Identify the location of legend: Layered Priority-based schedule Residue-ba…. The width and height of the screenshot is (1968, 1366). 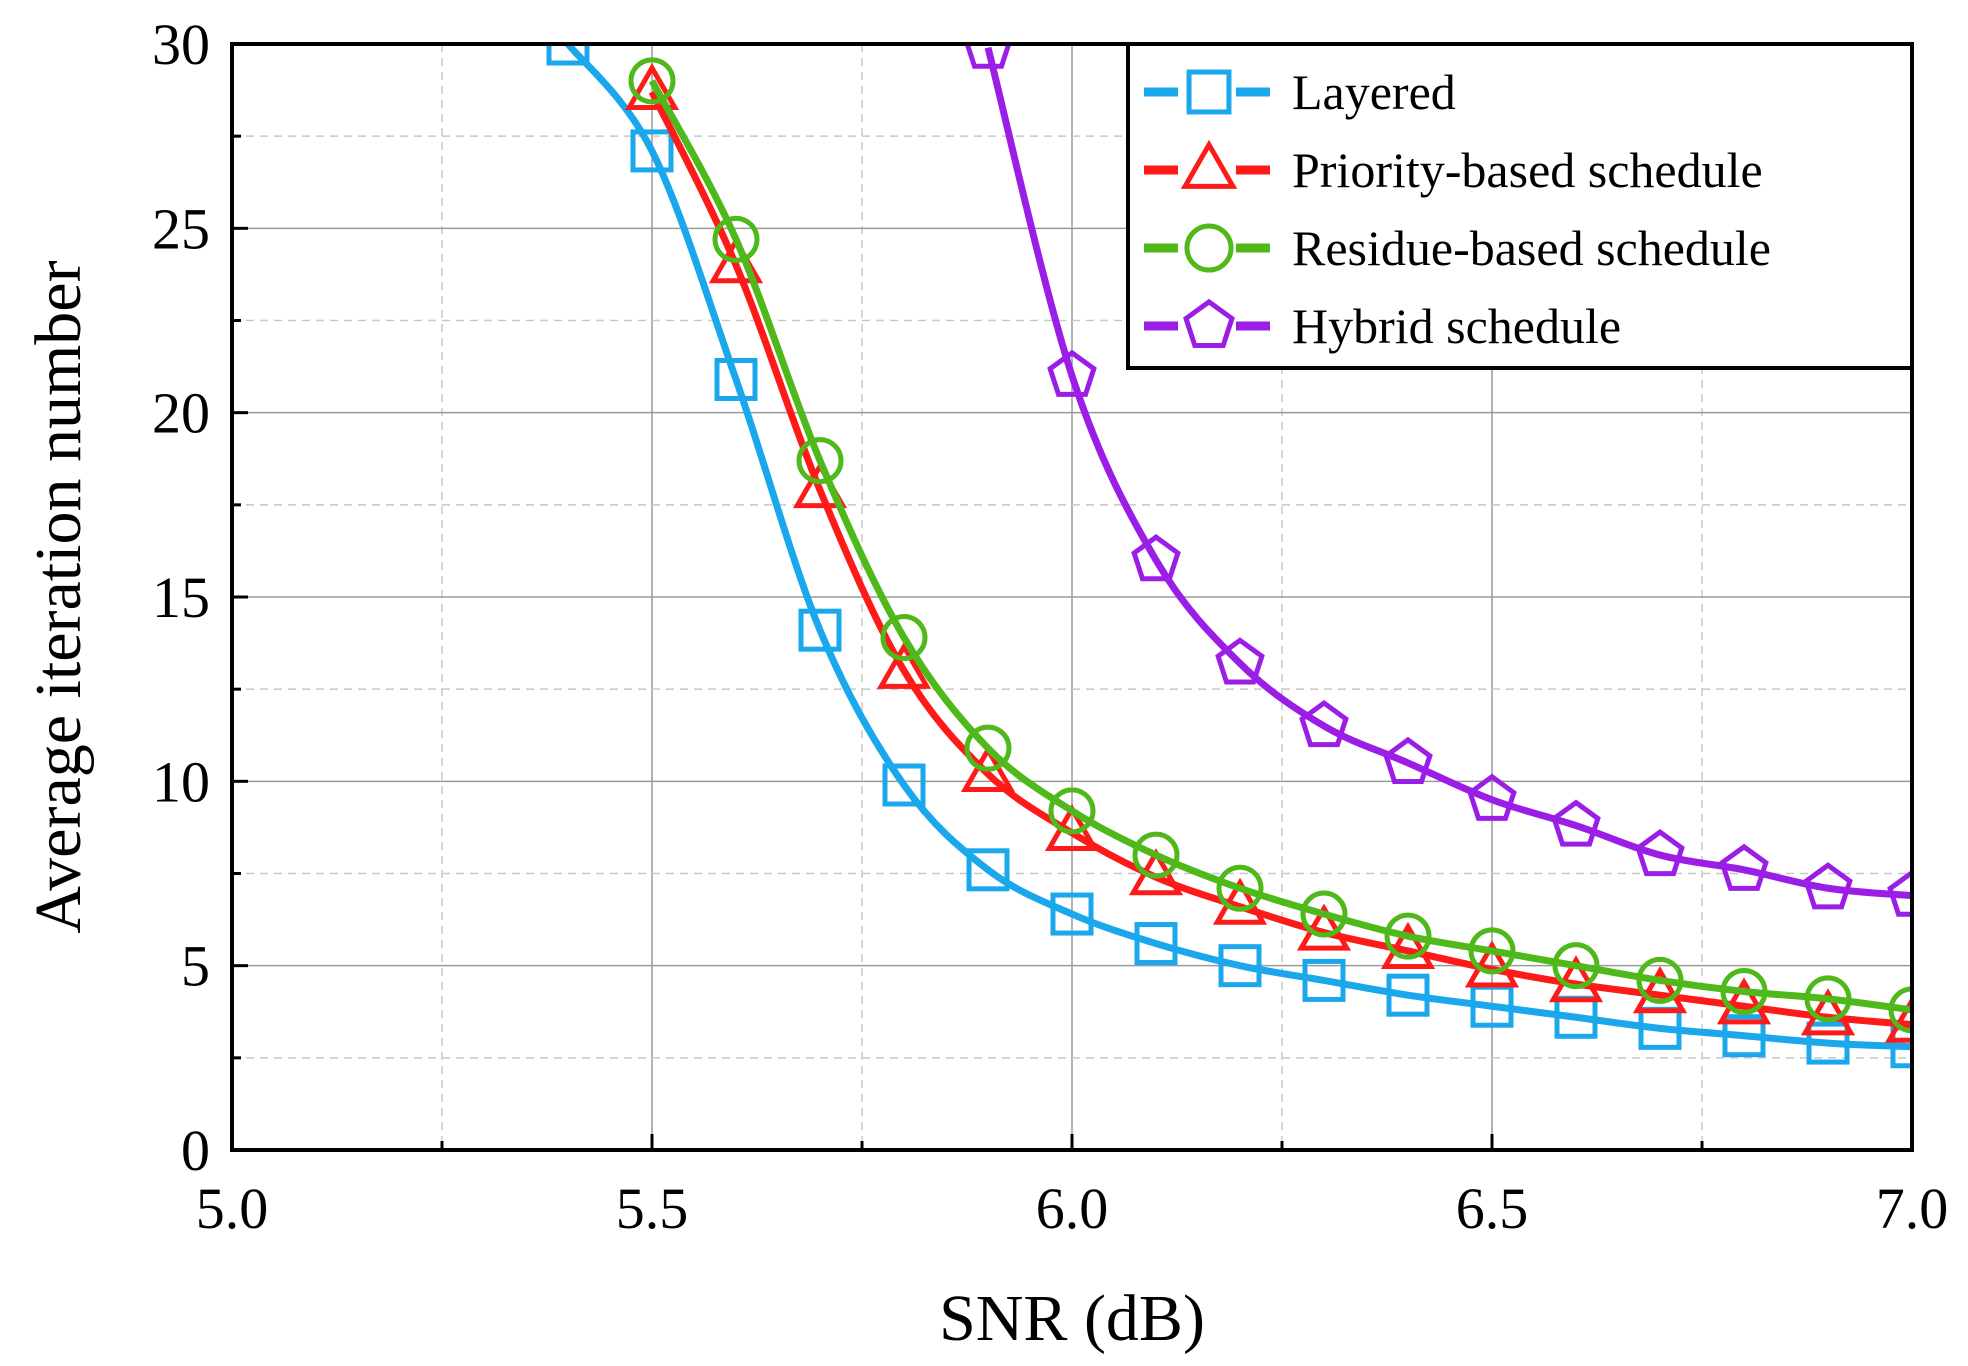
(1520, 206).